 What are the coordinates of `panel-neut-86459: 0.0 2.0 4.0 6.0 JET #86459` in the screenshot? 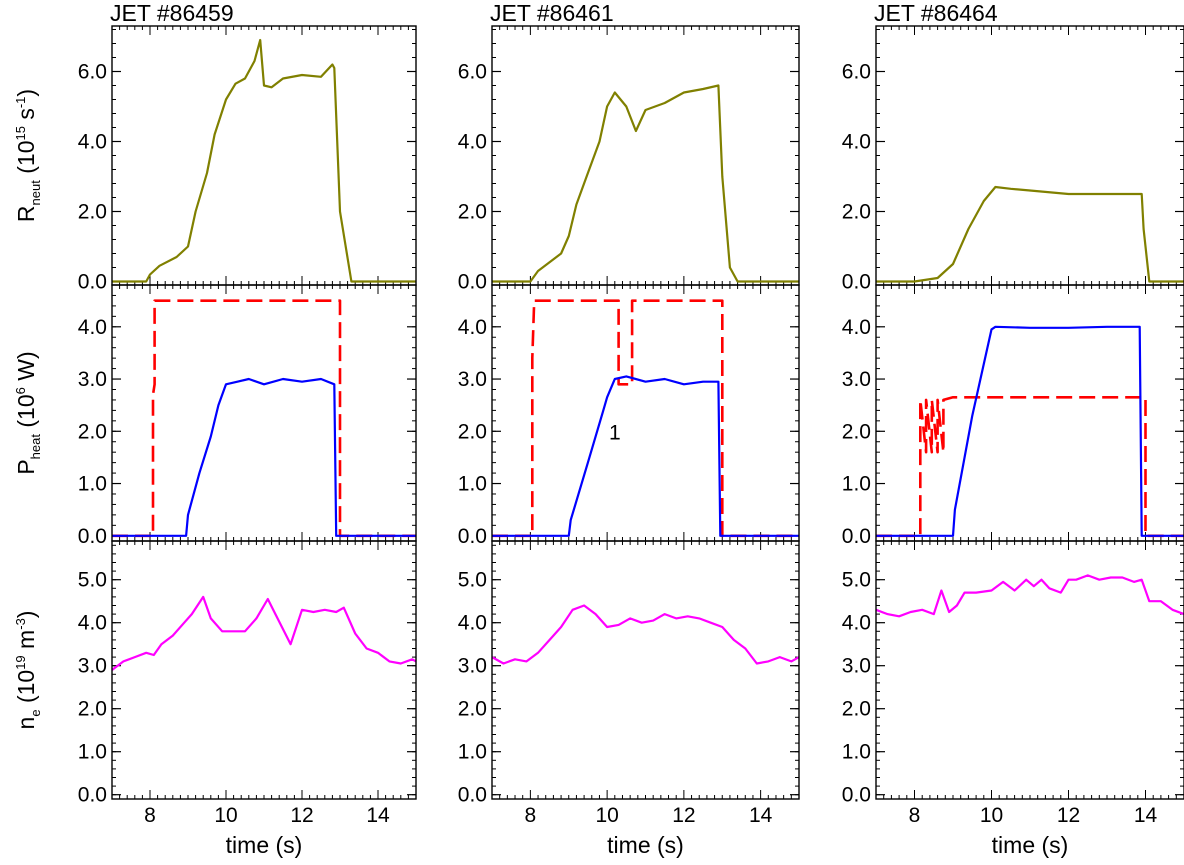 It's located at (247, 147).